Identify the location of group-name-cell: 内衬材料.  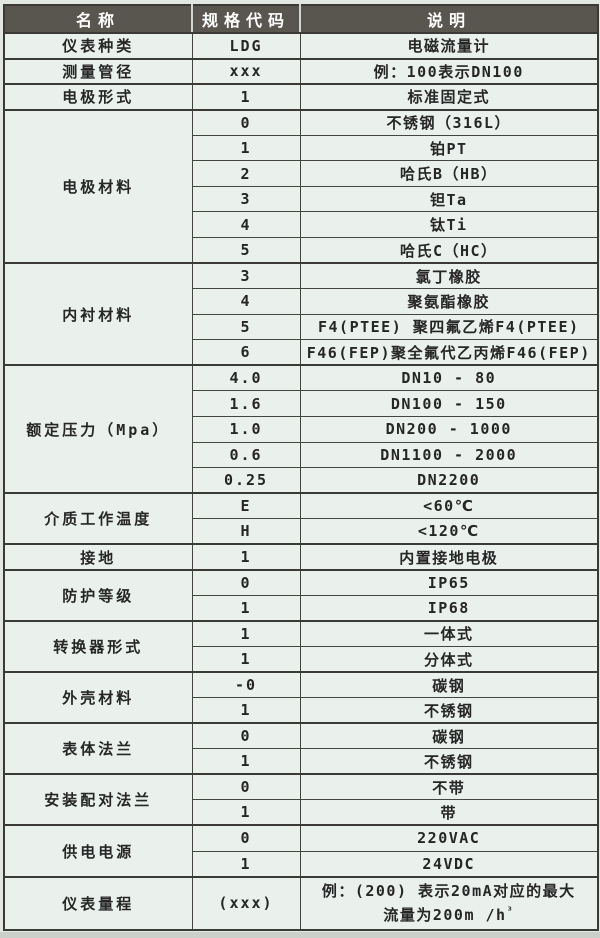
(98, 314).